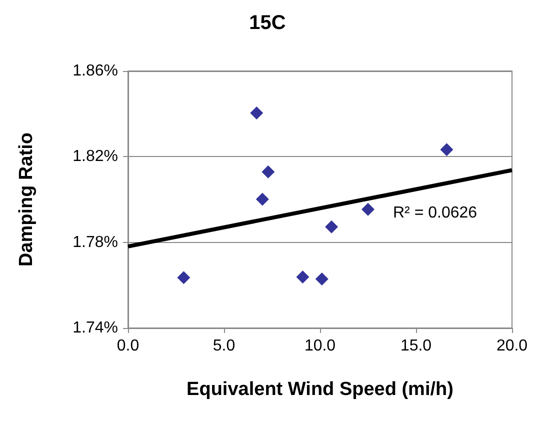 This screenshot has width=535, height=422. I want to click on chart-title: 15C, so click(267, 23).